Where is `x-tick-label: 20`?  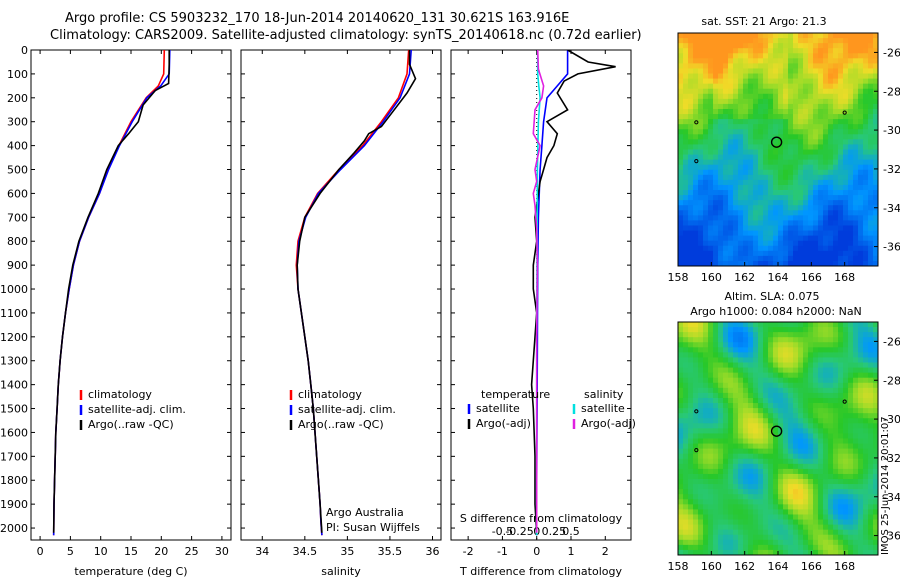 x-tick-label: 20 is located at coordinates (161, 551).